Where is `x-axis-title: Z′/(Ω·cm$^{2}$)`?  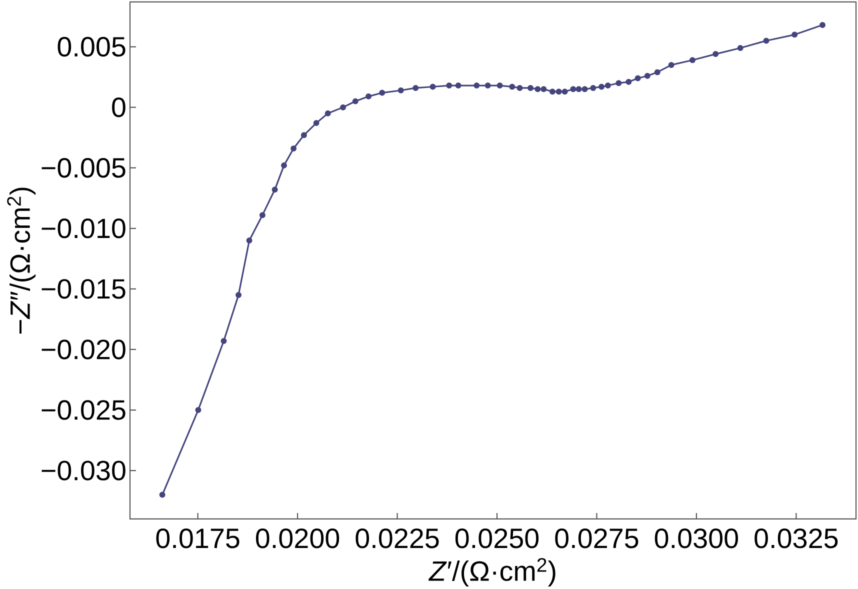 x-axis-title: Z′/(Ω·cm$^{2}$) is located at coordinates (492, 572).